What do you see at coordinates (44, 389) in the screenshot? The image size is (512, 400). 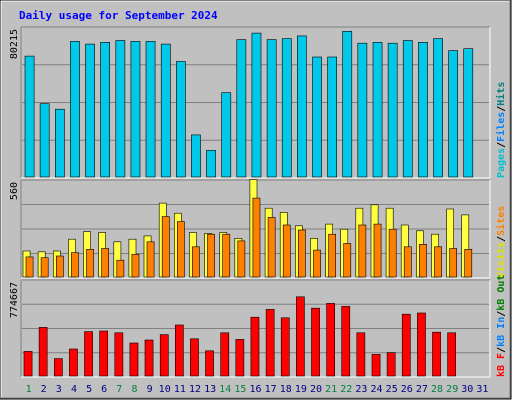 I see `x-tick-day-2: 2` at bounding box center [44, 389].